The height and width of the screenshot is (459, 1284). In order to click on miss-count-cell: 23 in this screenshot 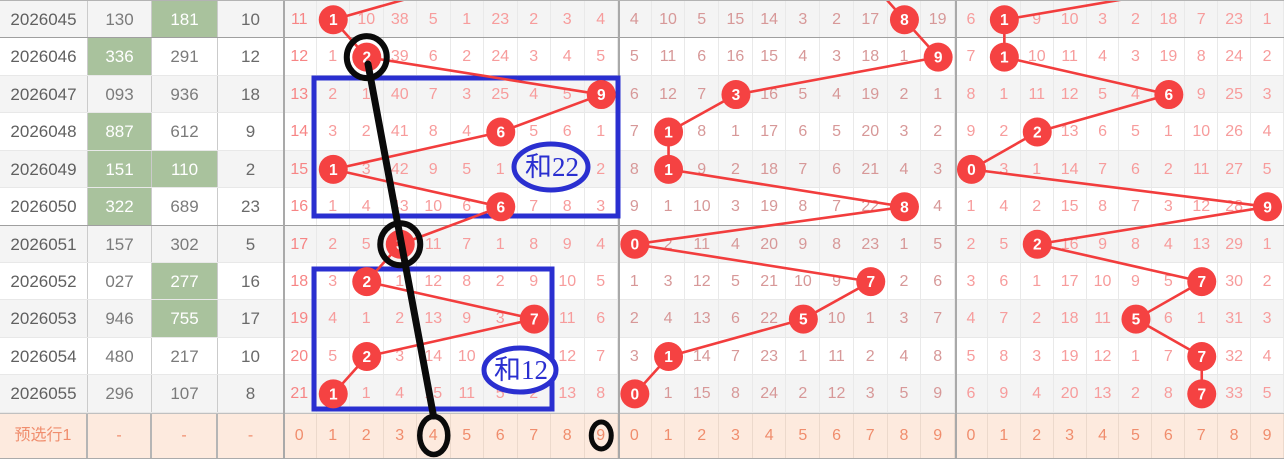, I will do `click(770, 356)`.